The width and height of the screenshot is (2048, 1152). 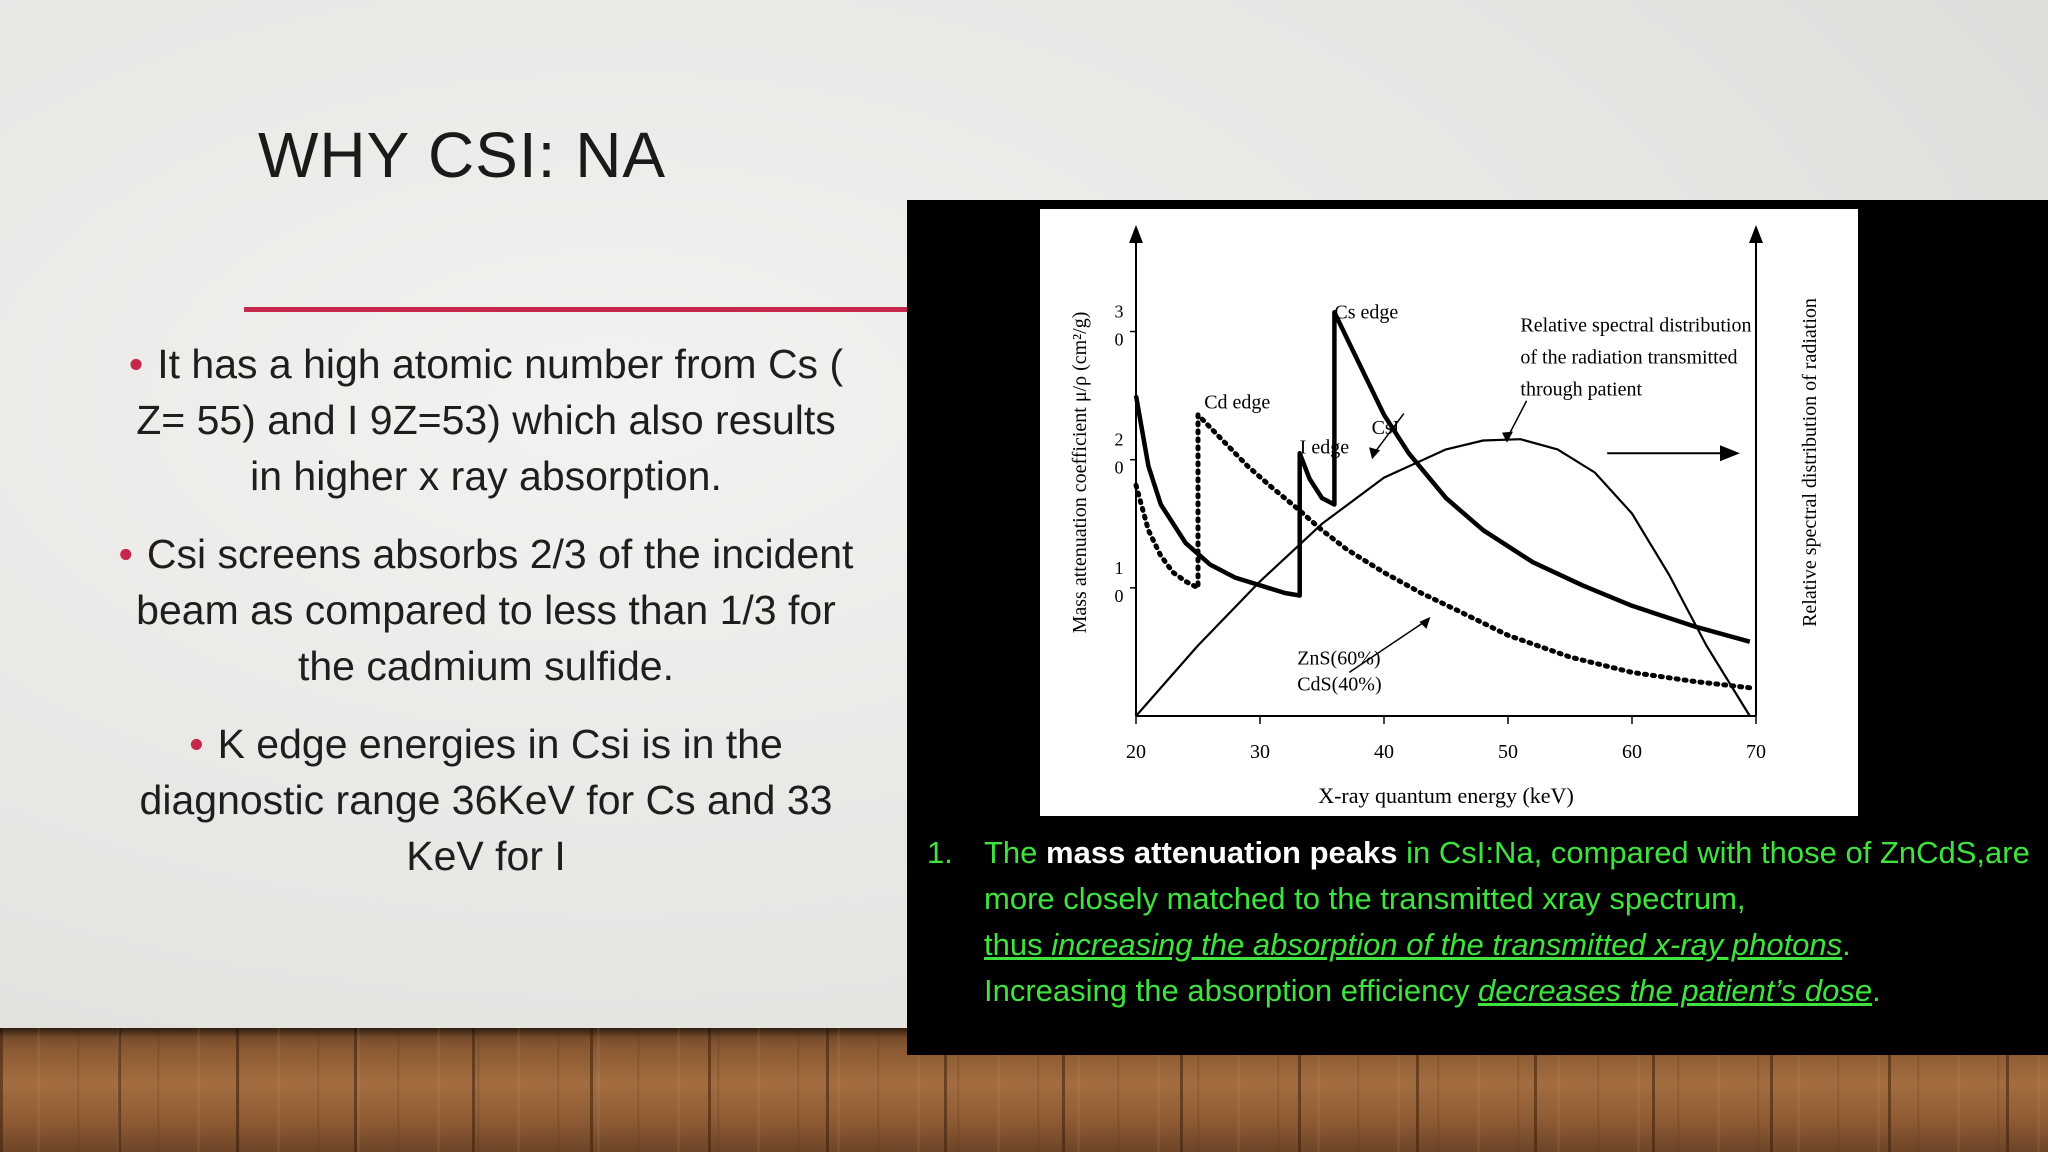 I want to click on slide-title: WHY CSI: NA, so click(x=462, y=155).